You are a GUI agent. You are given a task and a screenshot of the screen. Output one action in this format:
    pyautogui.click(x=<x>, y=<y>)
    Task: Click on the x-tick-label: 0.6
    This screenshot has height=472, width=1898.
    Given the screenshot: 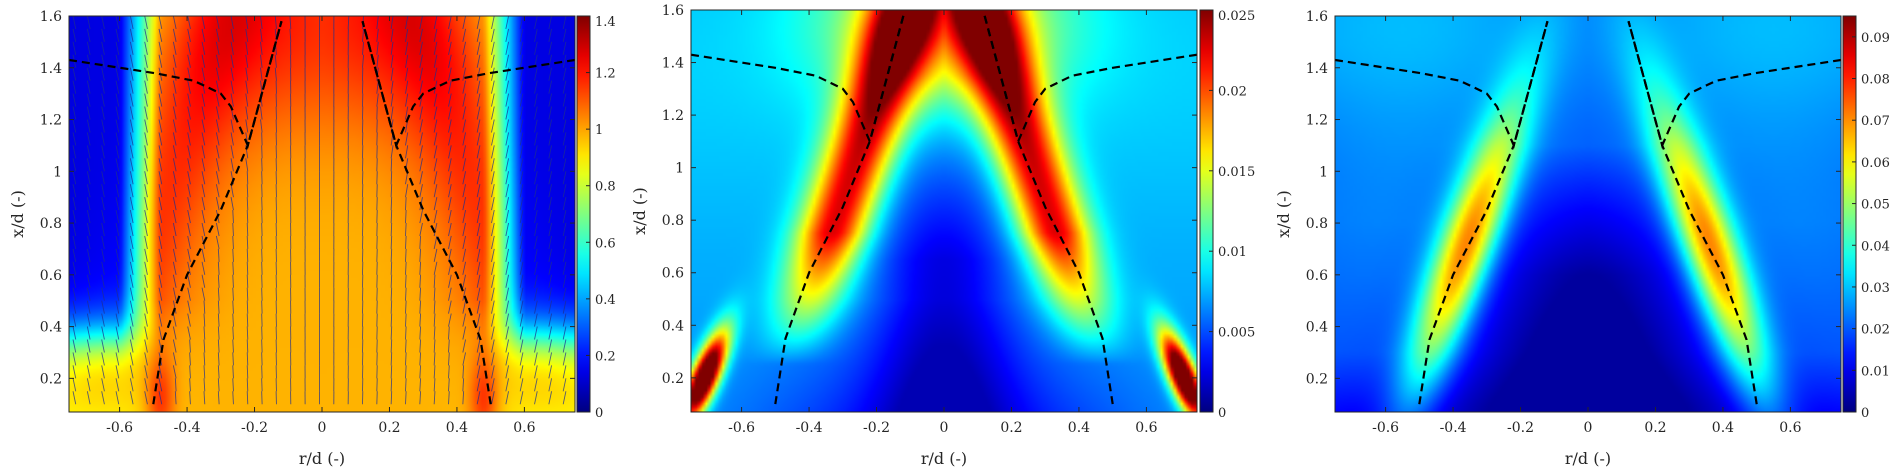 What is the action you would take?
    pyautogui.click(x=1790, y=428)
    